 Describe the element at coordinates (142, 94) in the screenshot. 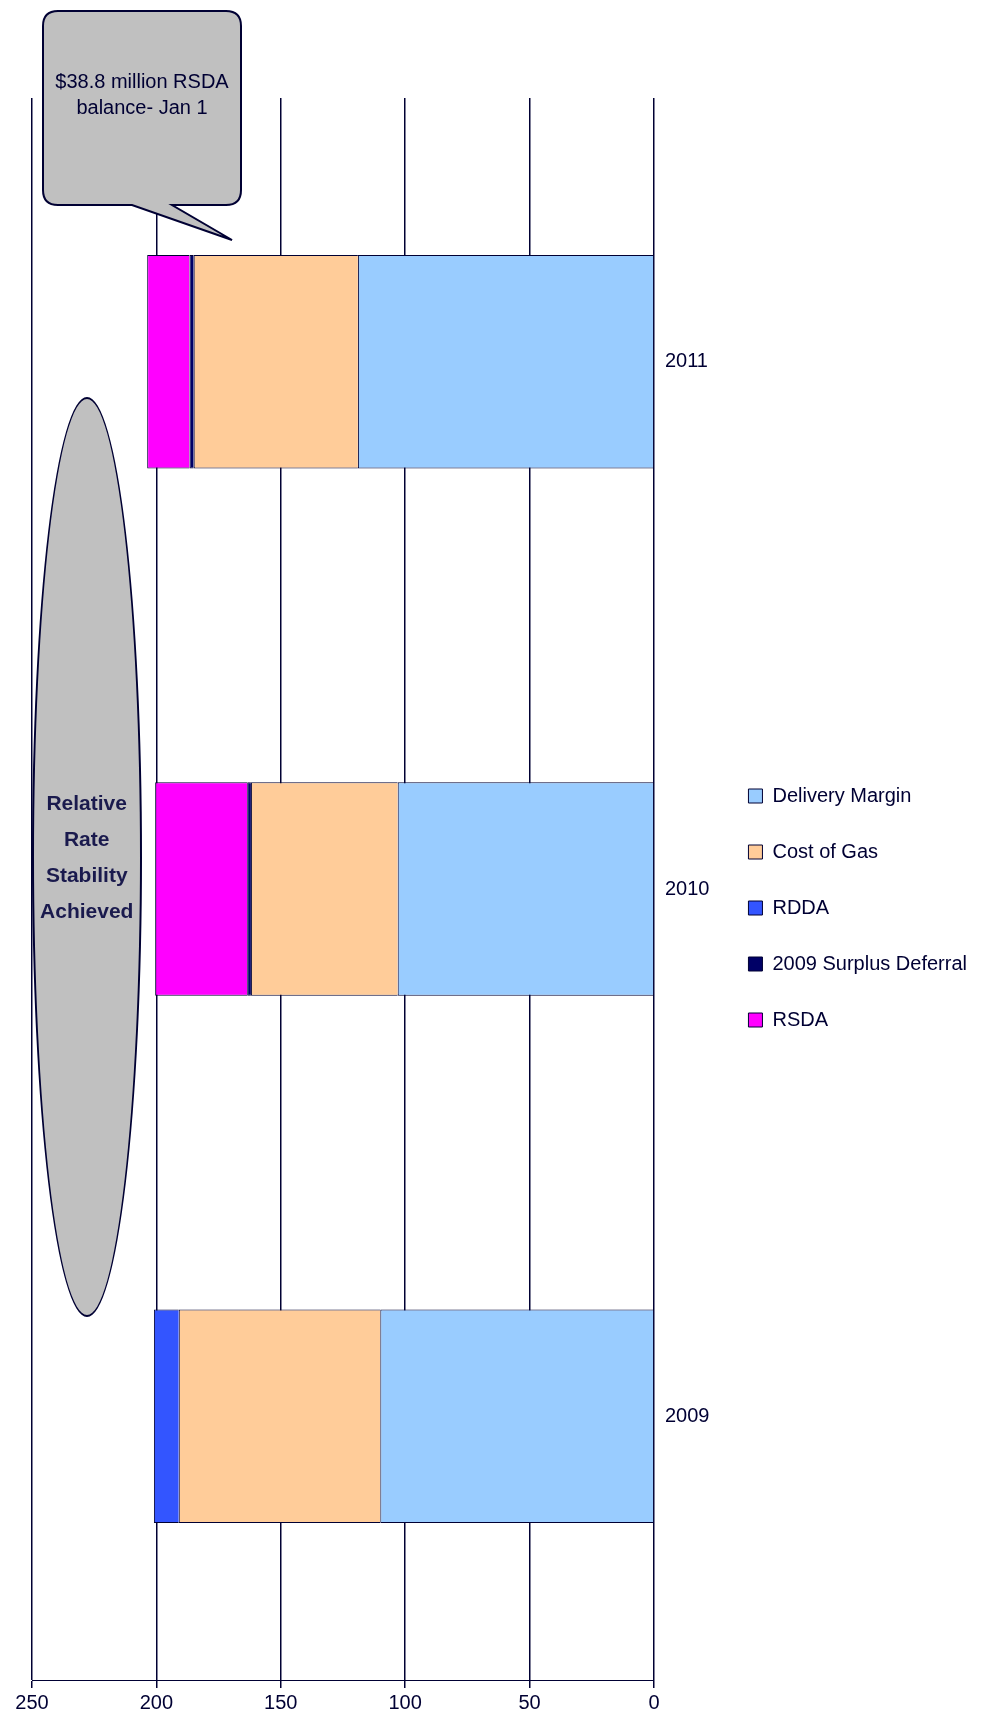

I see `annotation: $38.8 million RSDA balance- Jan 1` at that location.